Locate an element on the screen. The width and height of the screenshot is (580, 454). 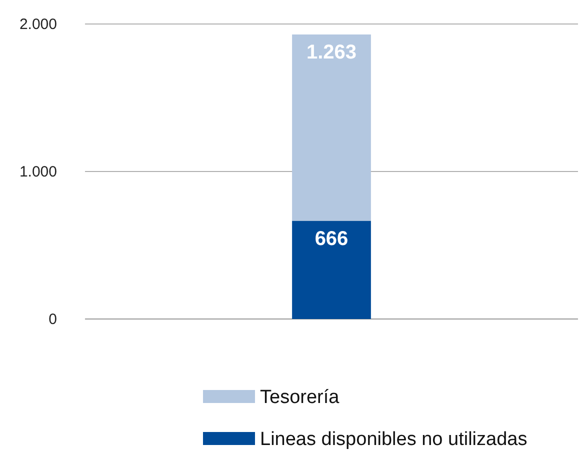
y-tick-label: 1.000 is located at coordinates (38, 171).